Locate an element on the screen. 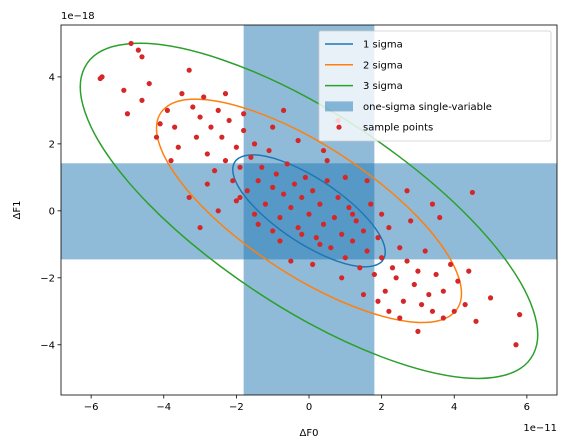 The image size is (565, 448). y-tick-label: 0 is located at coordinates (52, 211).